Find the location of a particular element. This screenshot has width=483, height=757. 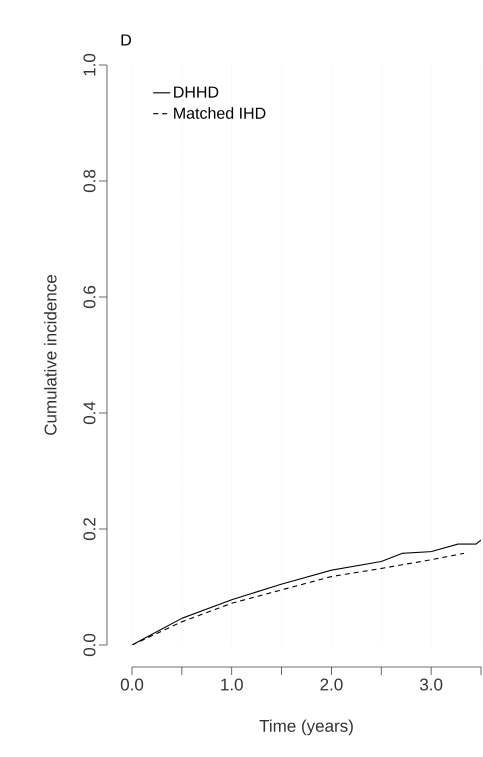

y-axis-title: Cumulative incidence is located at coordinates (50, 355).